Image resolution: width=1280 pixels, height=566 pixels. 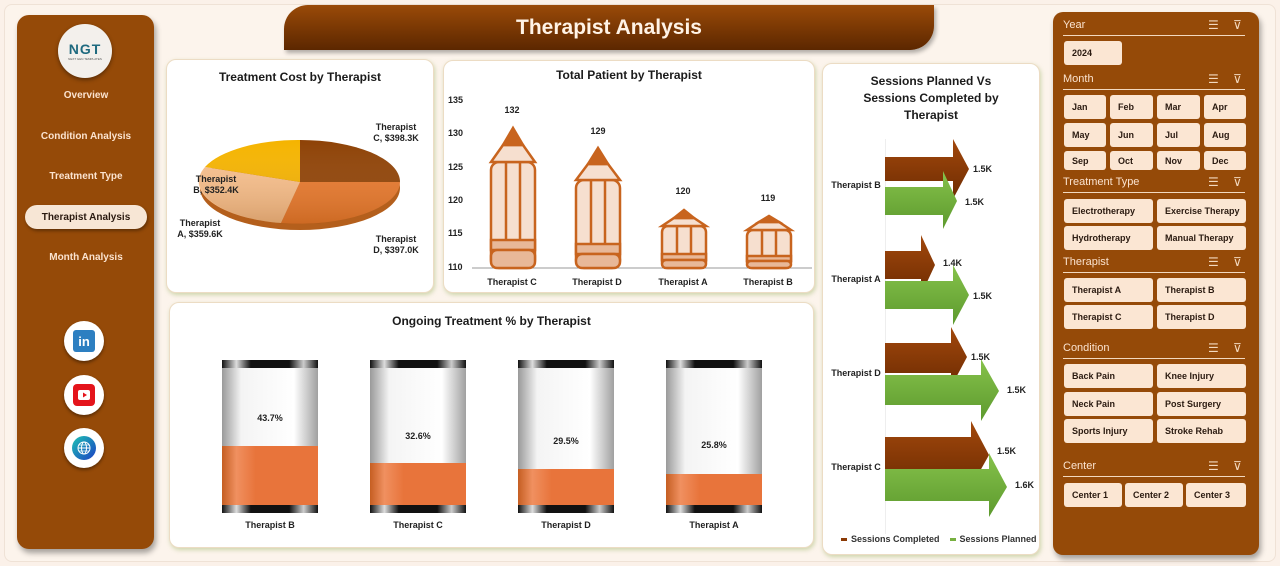 I want to click on treatment-manual: Manual Therapy, so click(x=1201, y=238).